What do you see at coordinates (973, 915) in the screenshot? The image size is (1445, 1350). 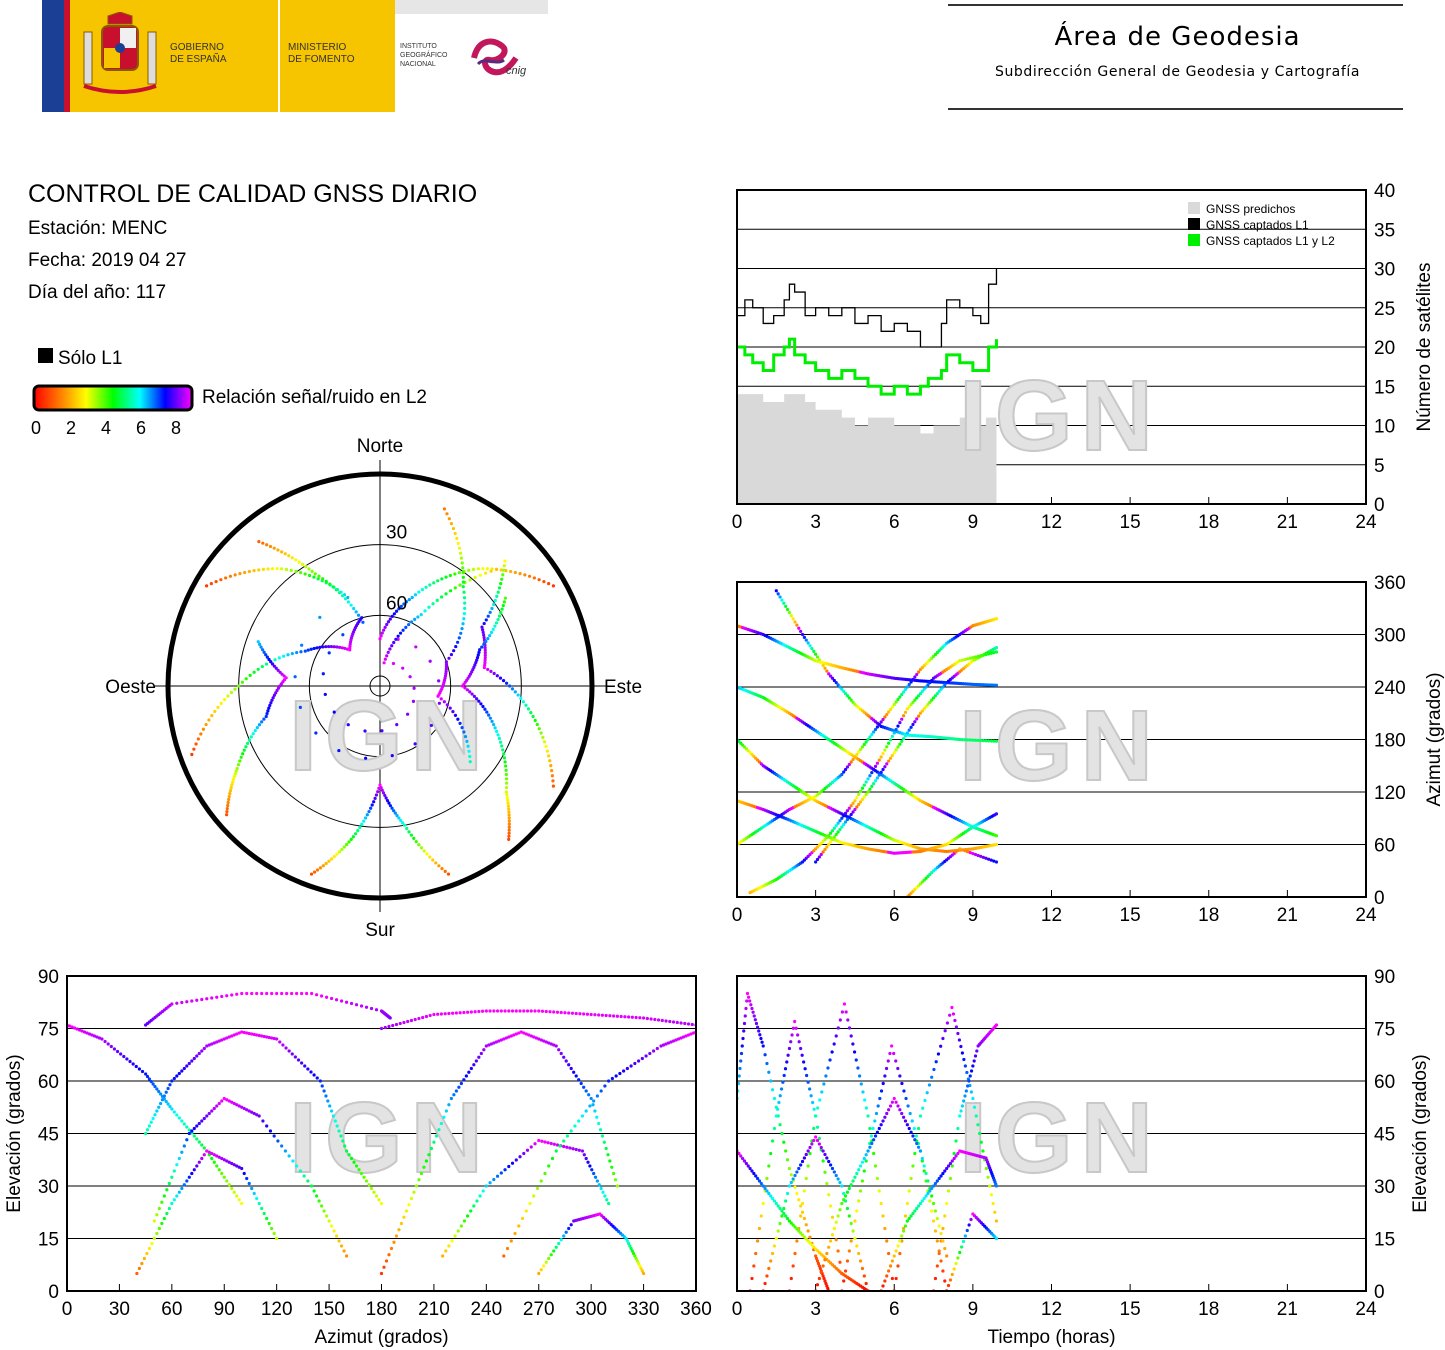 I see `x-tick-label: 9` at bounding box center [973, 915].